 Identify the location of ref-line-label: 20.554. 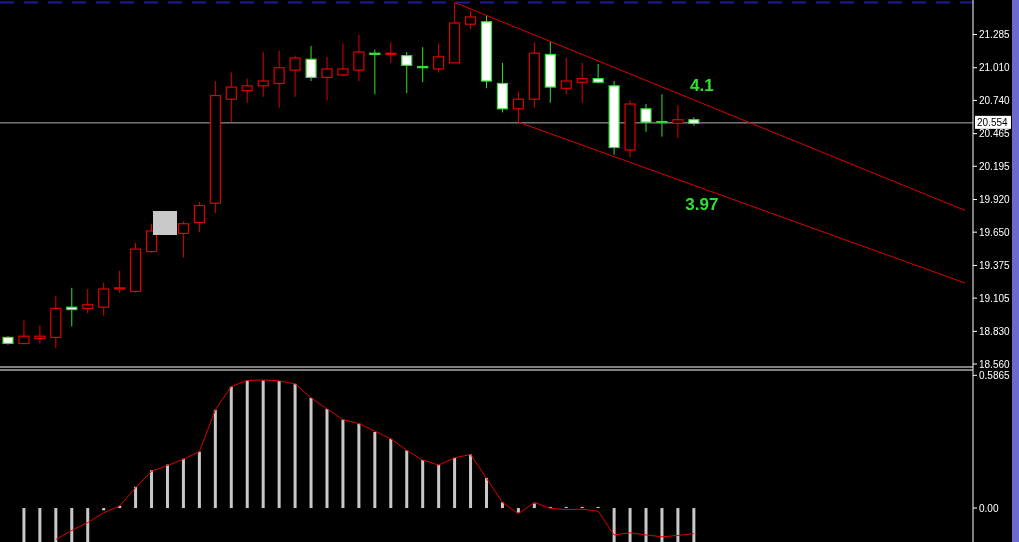
(993, 123).